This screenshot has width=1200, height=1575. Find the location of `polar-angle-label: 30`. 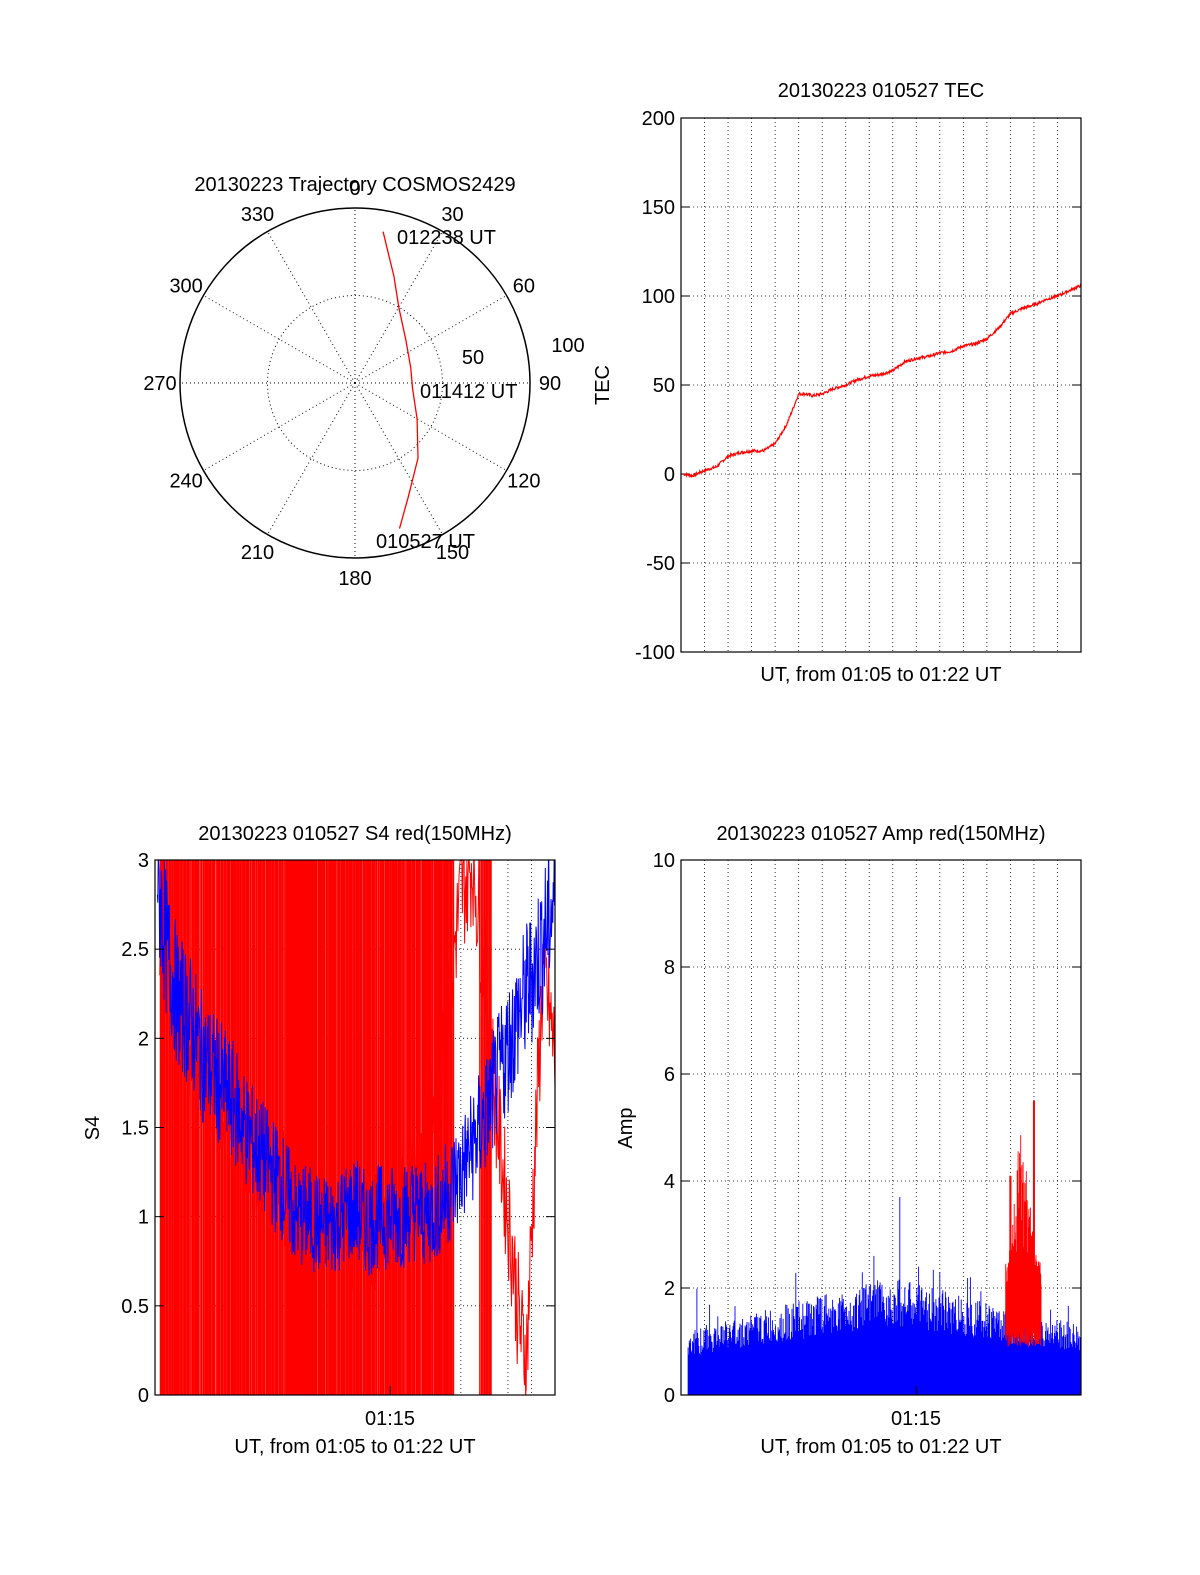

polar-angle-label: 30 is located at coordinates (452, 215).